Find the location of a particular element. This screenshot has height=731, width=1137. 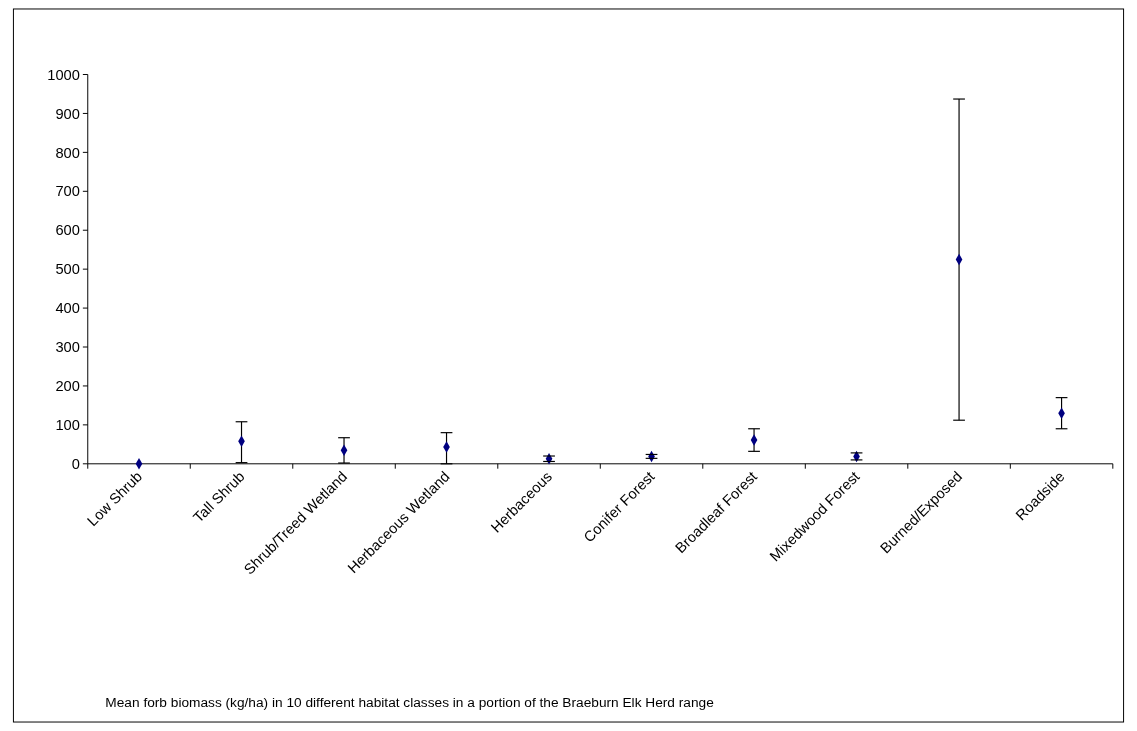

y-tick-label: 200 is located at coordinates (67, 386).